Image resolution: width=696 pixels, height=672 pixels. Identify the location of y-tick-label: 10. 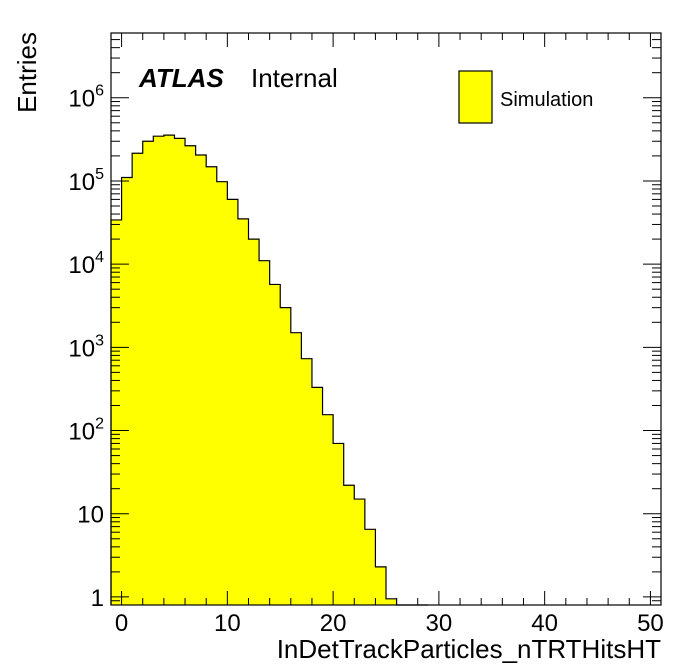
(90, 515).